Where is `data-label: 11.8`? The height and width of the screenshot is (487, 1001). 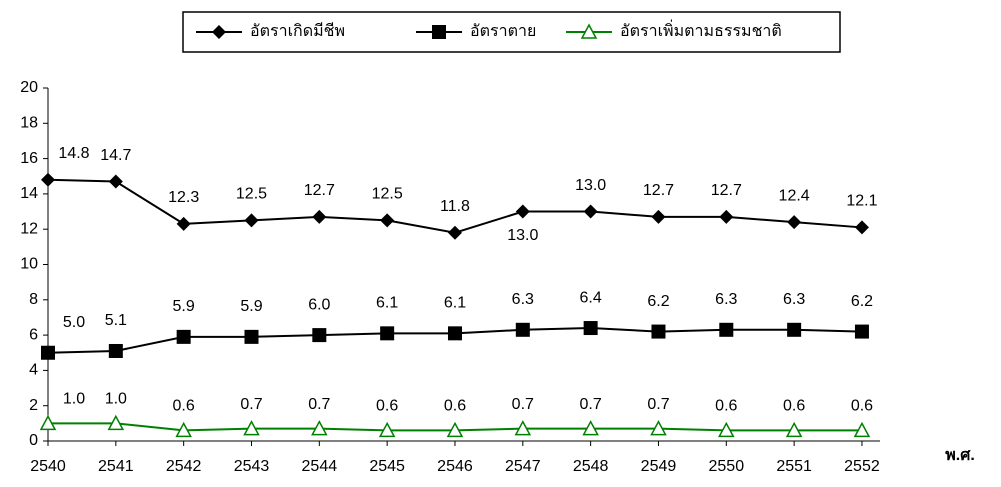 data-label: 11.8 is located at coordinates (455, 206).